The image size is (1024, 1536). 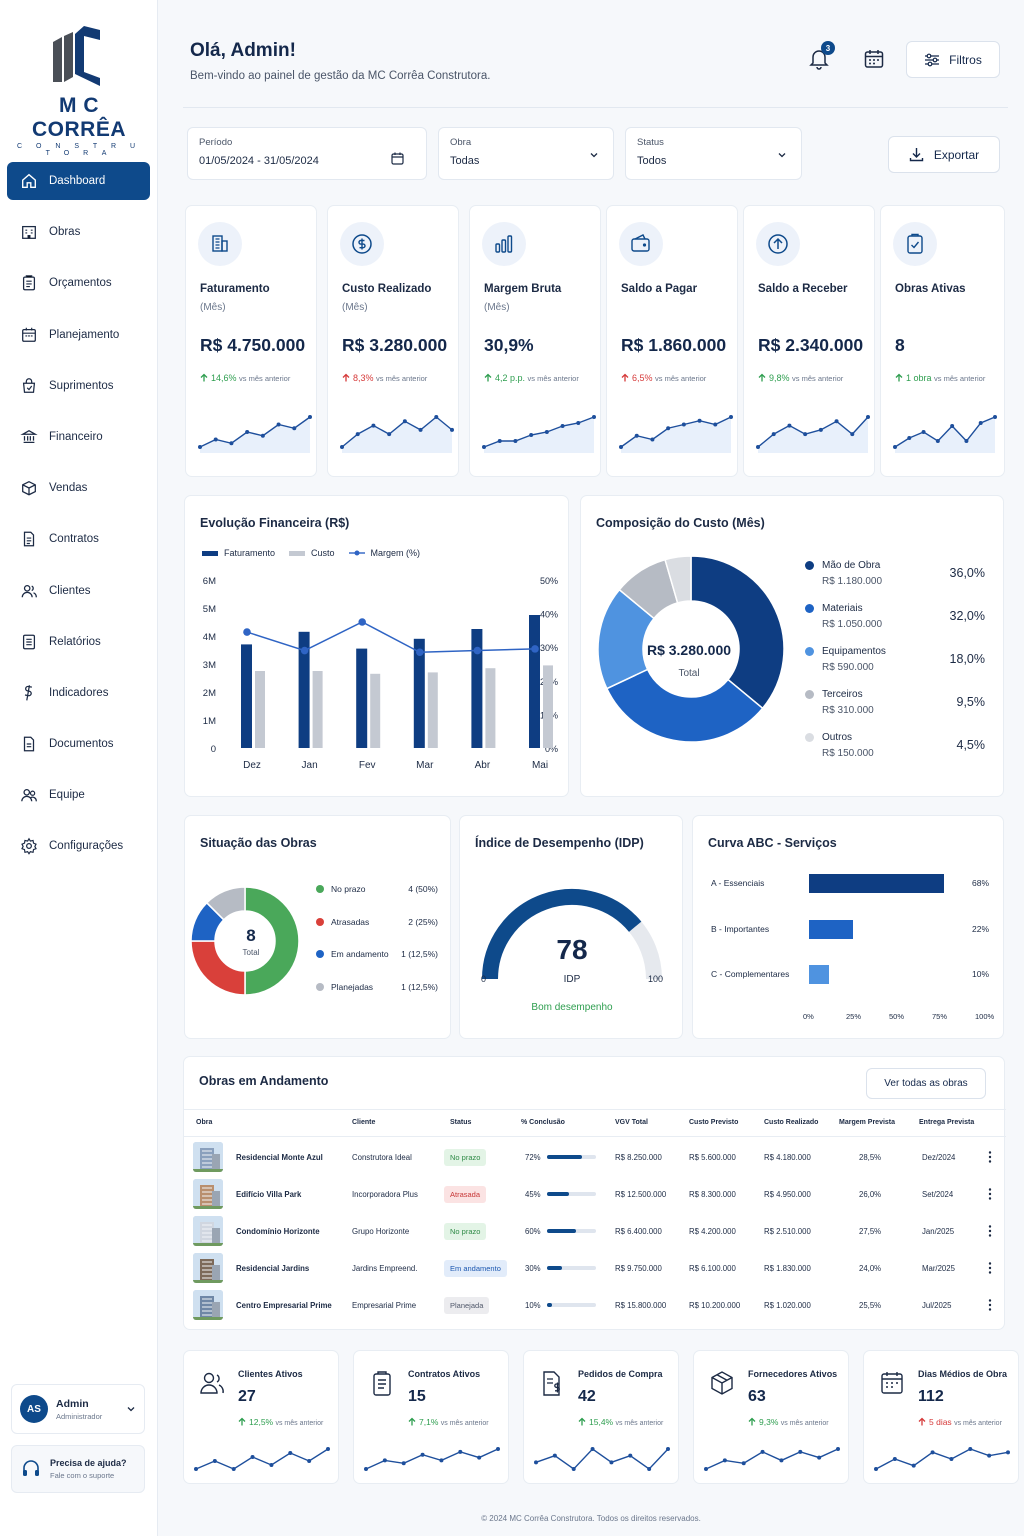 What do you see at coordinates (78, 181) in the screenshot?
I see `sidebar-item-dashboard: Dashboard` at bounding box center [78, 181].